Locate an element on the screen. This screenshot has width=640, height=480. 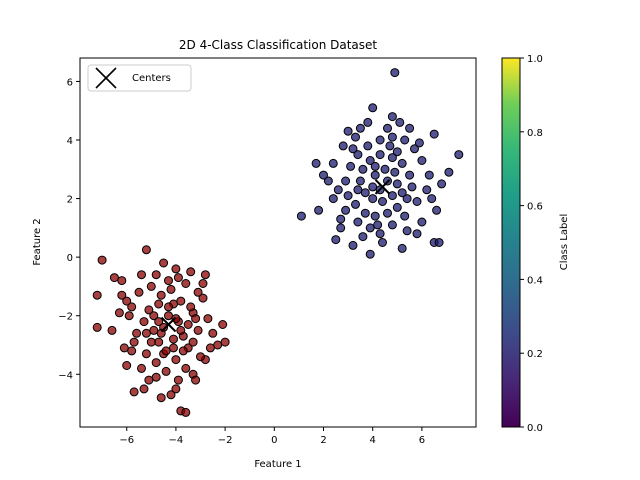
y-tick-label-5: 6 is located at coordinates (70, 82).